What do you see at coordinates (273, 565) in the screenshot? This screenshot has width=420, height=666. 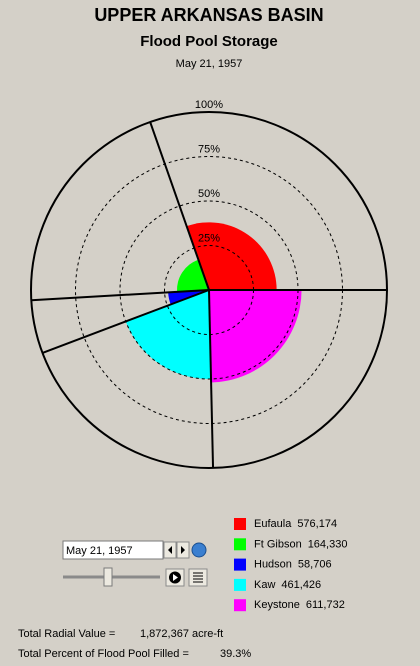 I see `legend-name: Hudson` at bounding box center [273, 565].